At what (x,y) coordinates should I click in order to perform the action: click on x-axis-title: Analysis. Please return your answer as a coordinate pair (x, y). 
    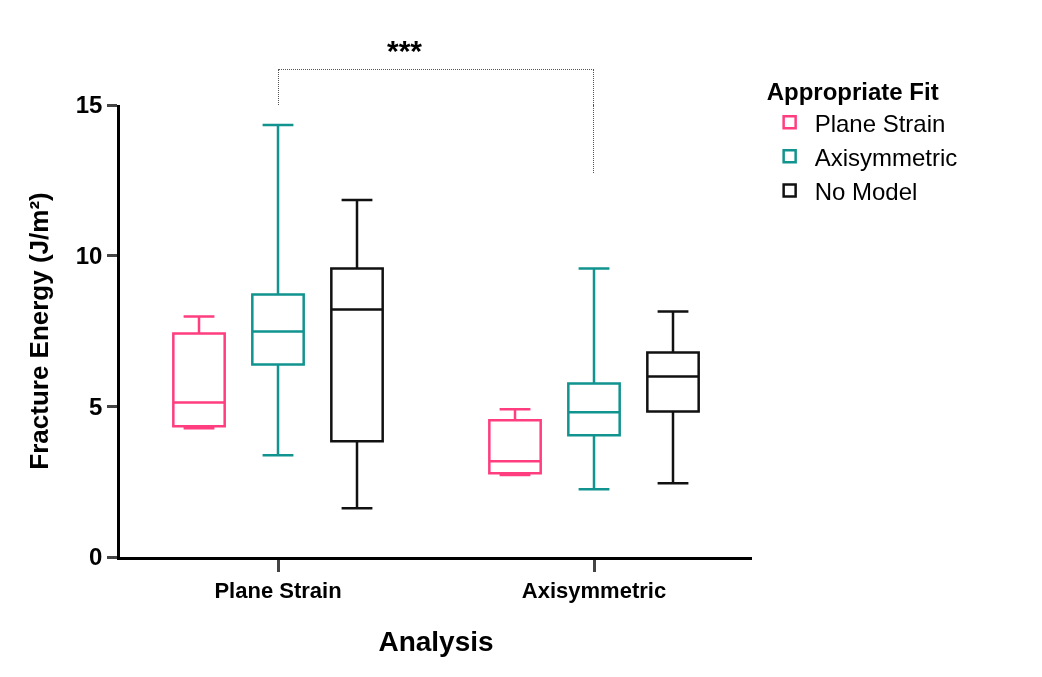
    Looking at the image, I should click on (436, 642).